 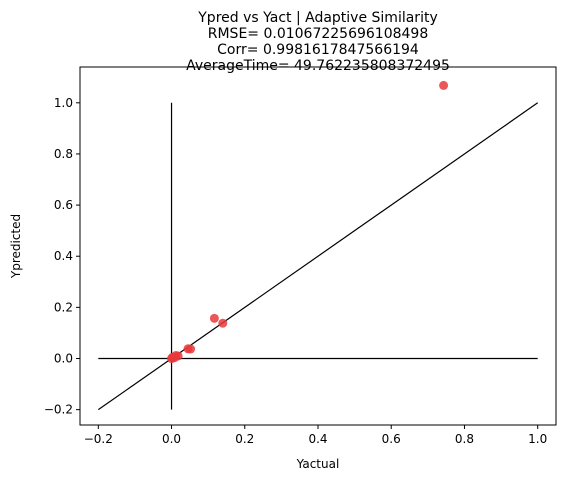 I want to click on chart-title-line: Ypred vs Yact | Adaptive Similarity, so click(x=317, y=18).